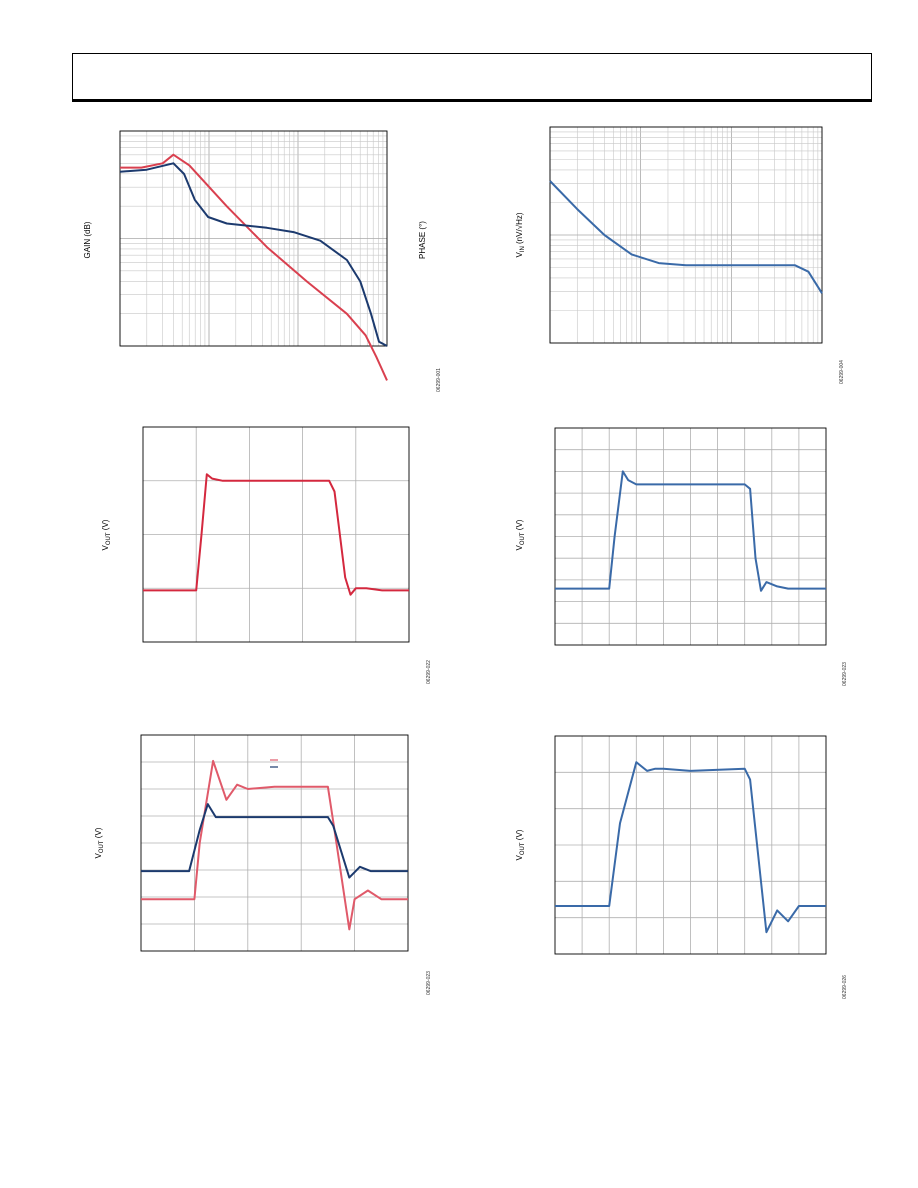 The height and width of the screenshot is (1188, 918). What do you see at coordinates (842, 372) in the screenshot?
I see `figure-code: 06299-004` at bounding box center [842, 372].